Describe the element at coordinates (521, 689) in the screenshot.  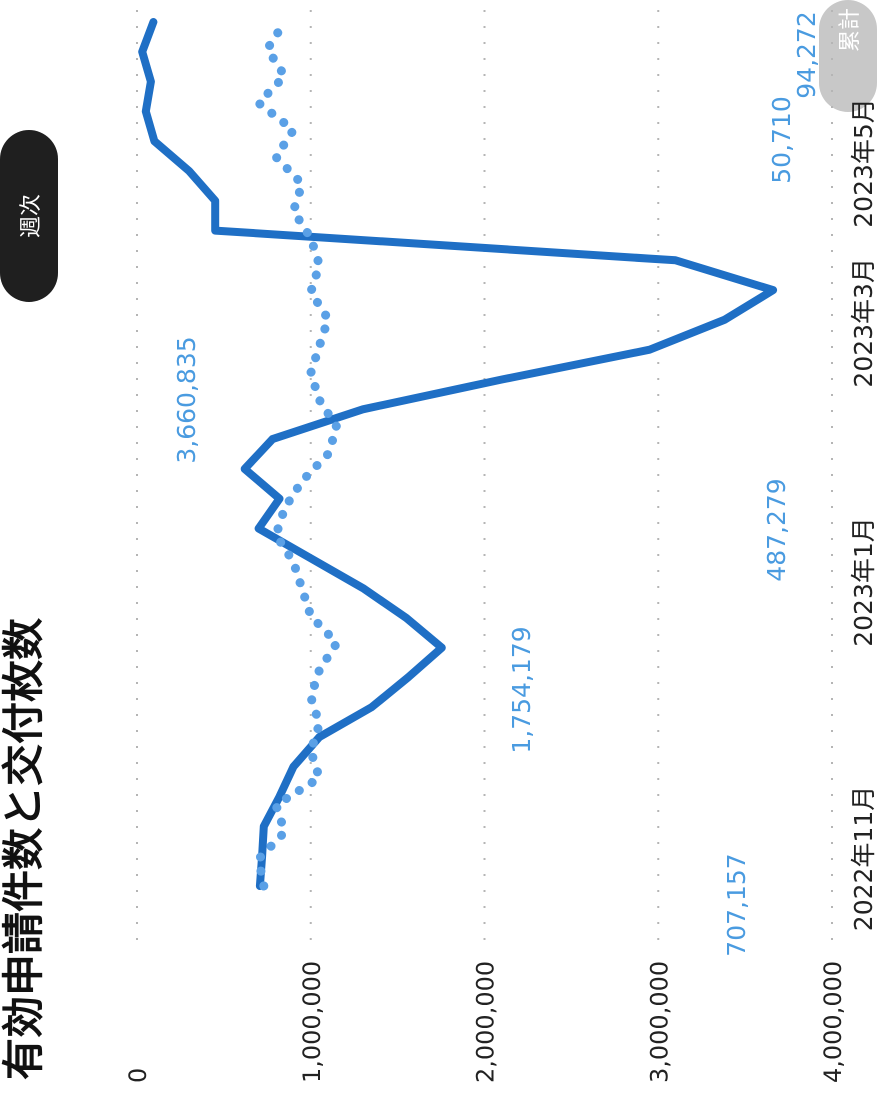
I see `data-label: 1,754,179` at that location.